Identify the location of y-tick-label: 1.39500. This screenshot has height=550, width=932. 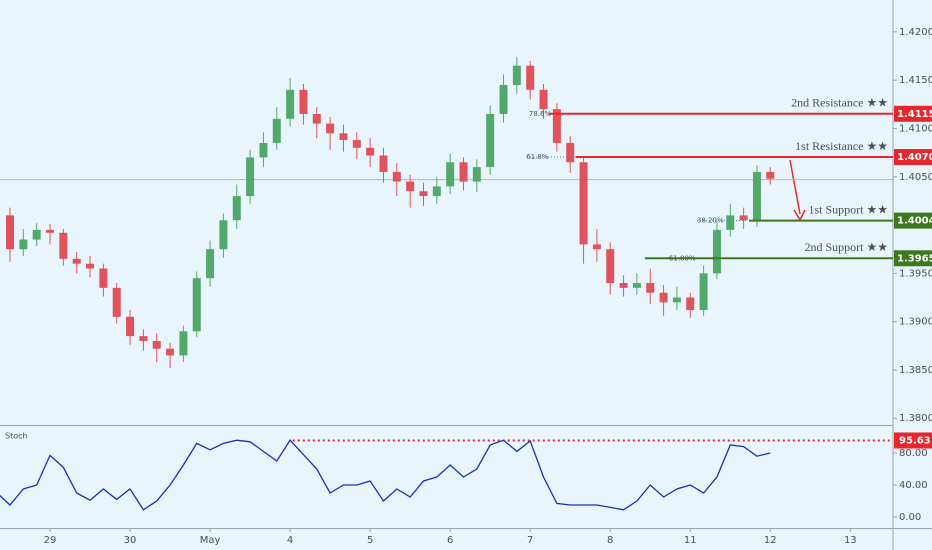
(915, 273).